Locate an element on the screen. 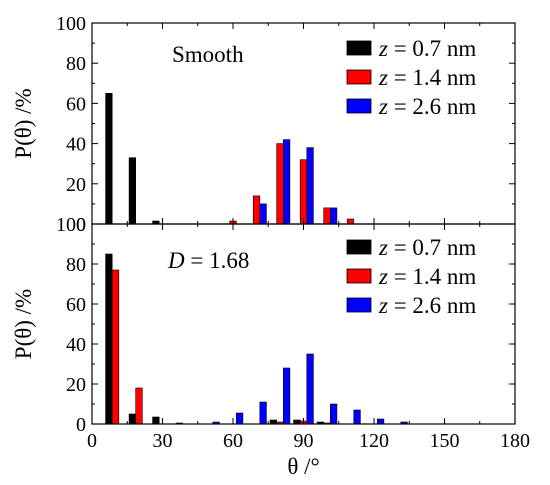 The width and height of the screenshot is (550, 485). x-tick-label: 0 is located at coordinates (92, 441).